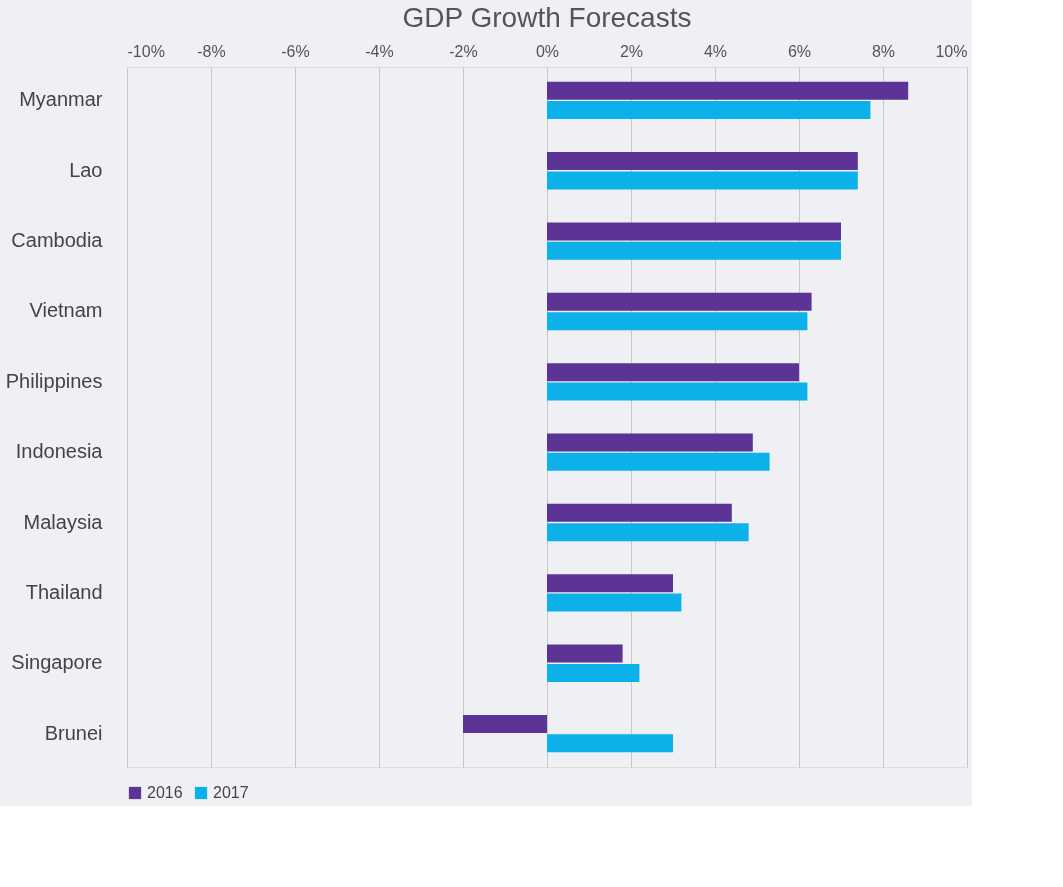 Image resolution: width=1063 pixels, height=887 pixels. What do you see at coordinates (146, 51) in the screenshot?
I see `x-tick-label: -10%` at bounding box center [146, 51].